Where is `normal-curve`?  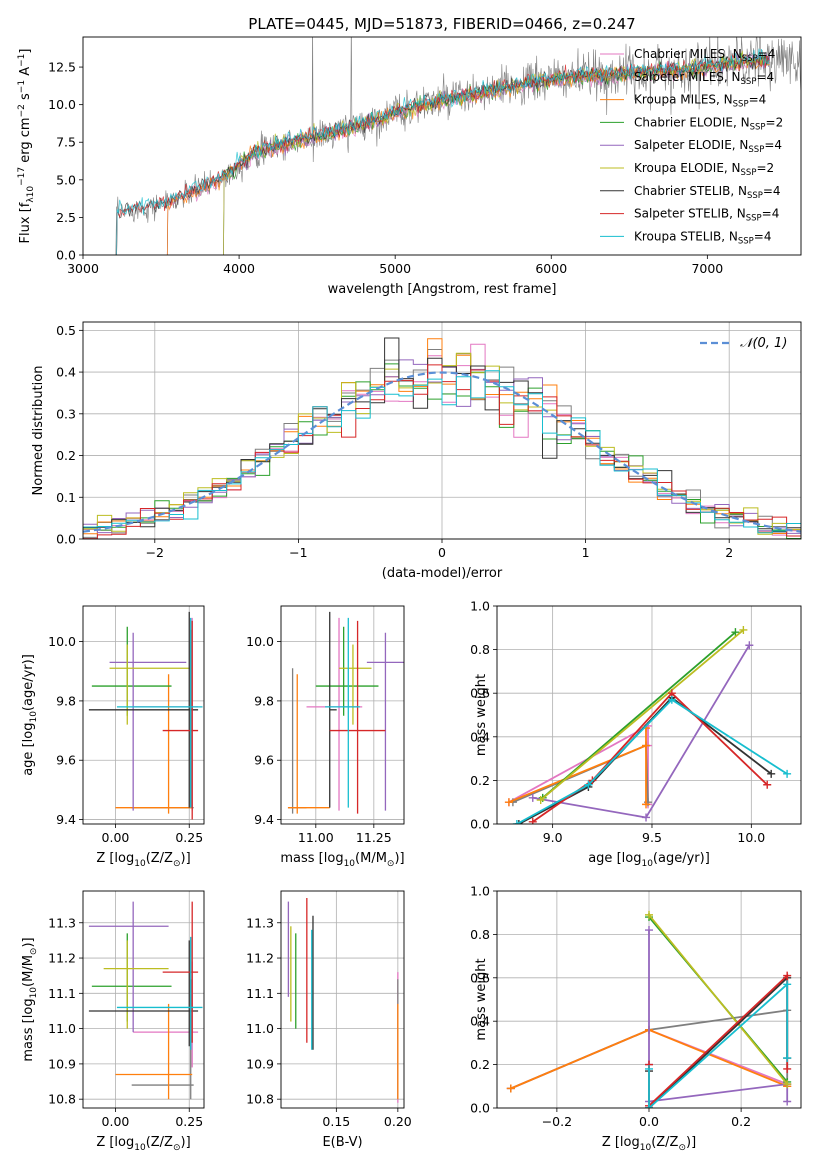 normal-curve is located at coordinates (442, 452).